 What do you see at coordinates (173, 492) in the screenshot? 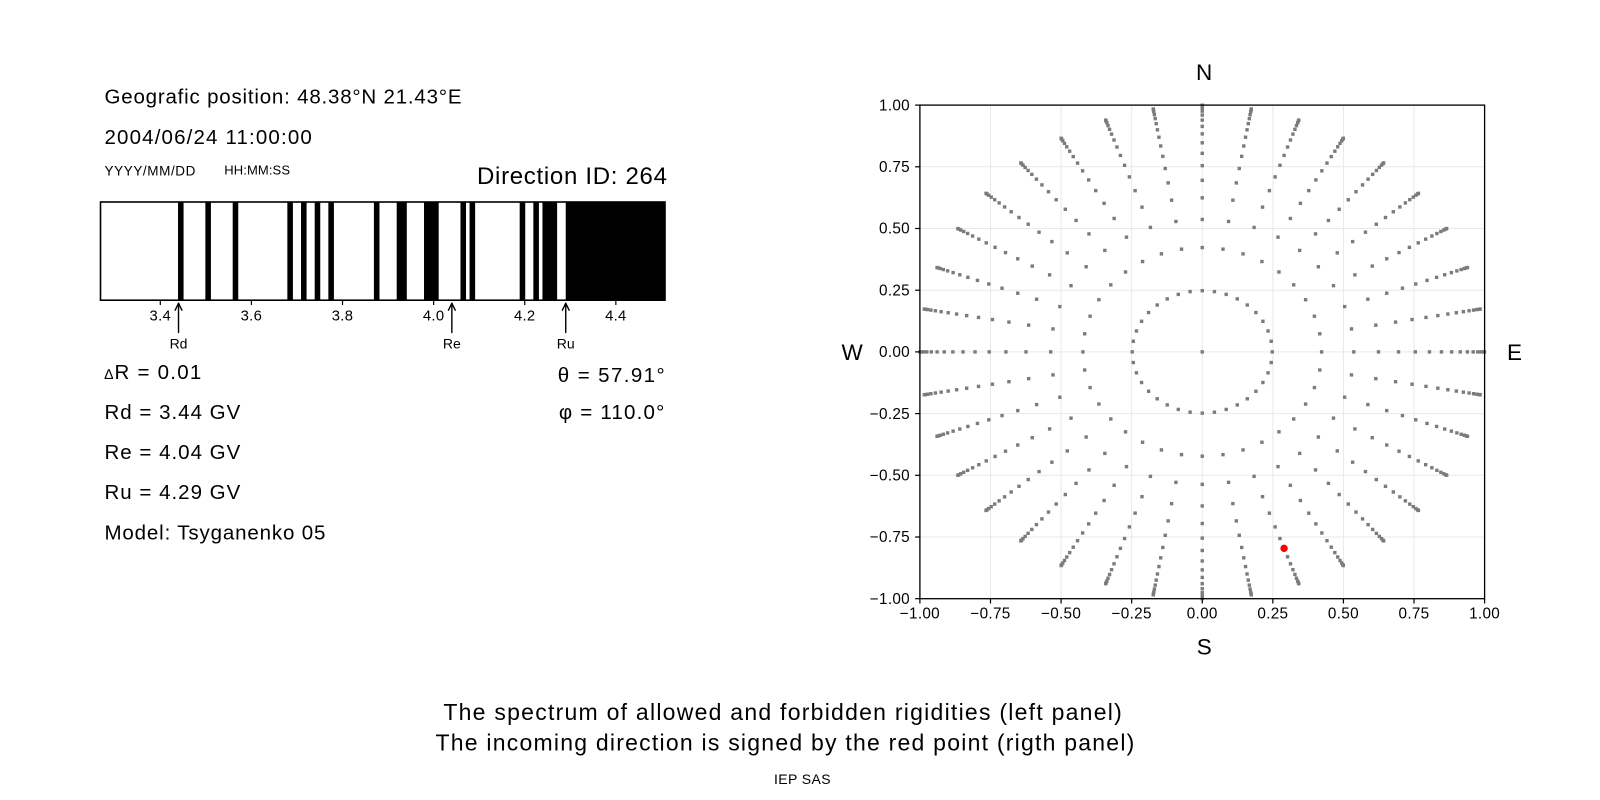
I see `svg-text: Ru = 4.29 GV` at bounding box center [173, 492].